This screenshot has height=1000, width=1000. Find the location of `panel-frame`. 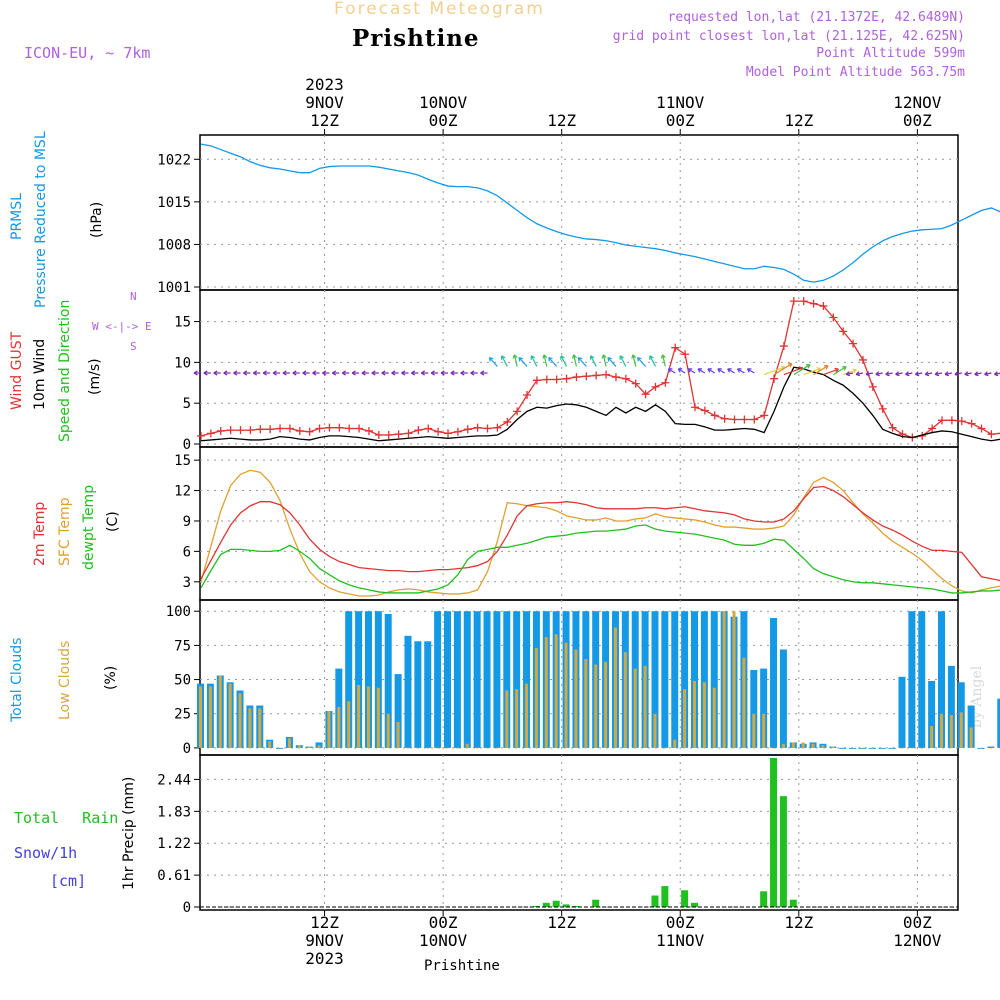

panel-frame is located at coordinates (579, 523).